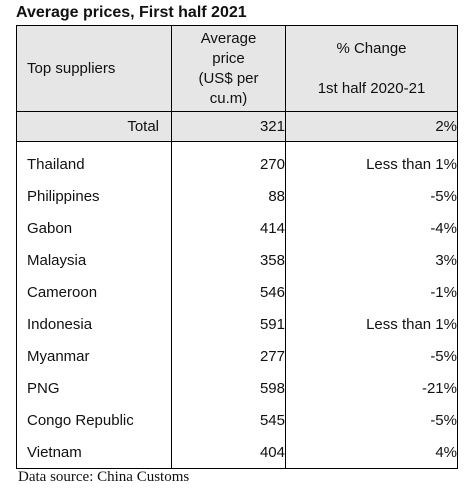  I want to click on supplier-name: Philippines, so click(94, 196).